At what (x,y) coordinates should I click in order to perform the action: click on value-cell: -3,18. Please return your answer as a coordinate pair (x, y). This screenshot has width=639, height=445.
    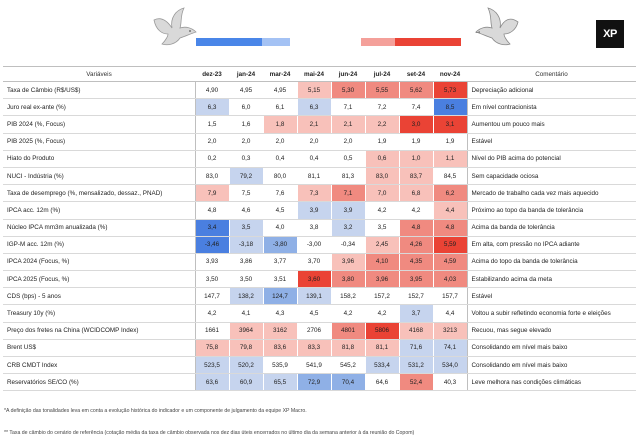
    Looking at the image, I should click on (245, 245).